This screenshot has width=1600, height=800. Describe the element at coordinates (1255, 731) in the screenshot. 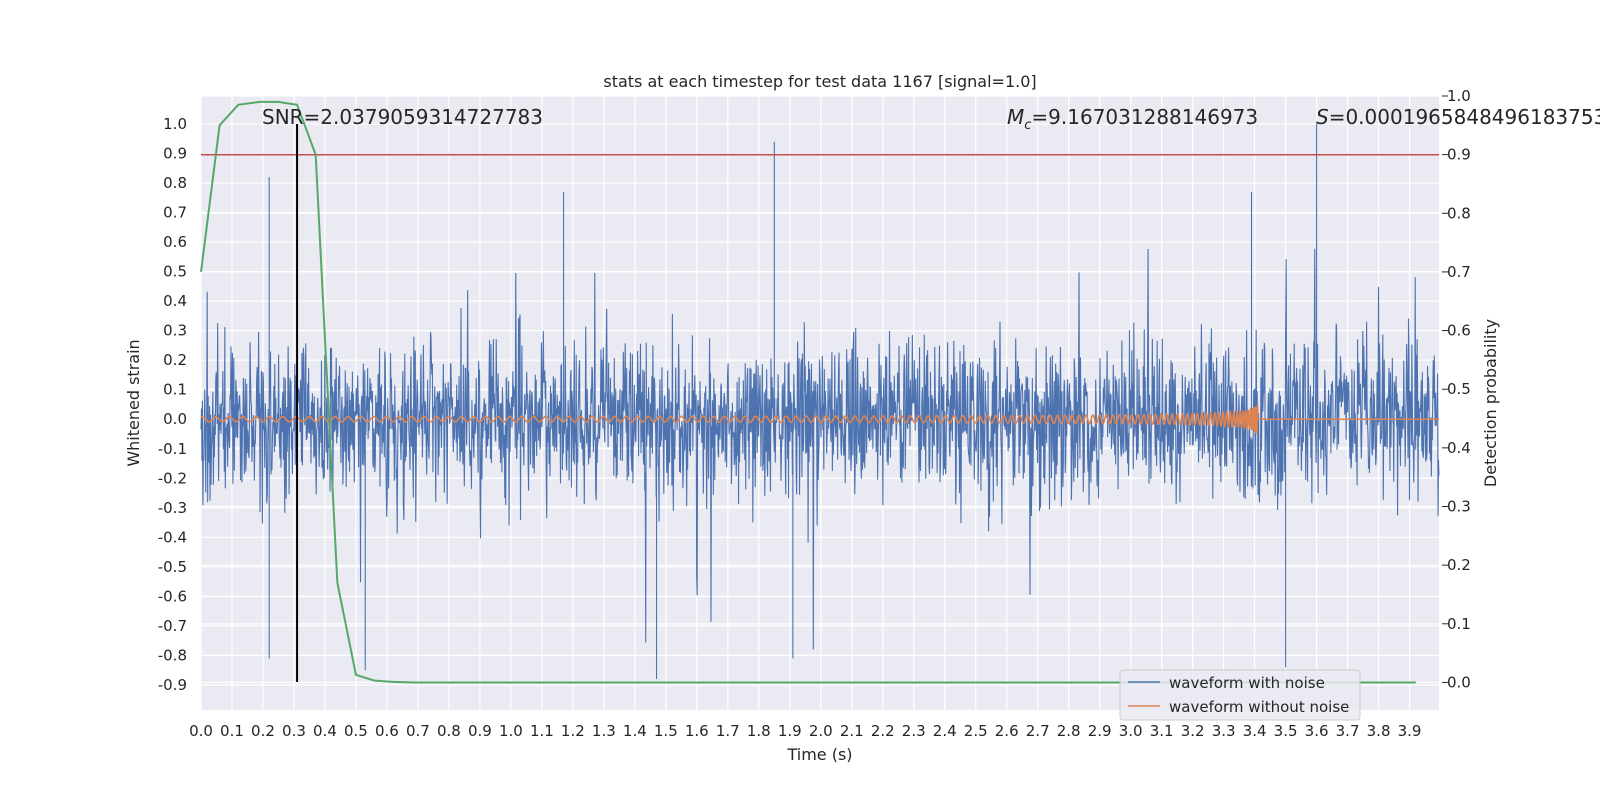

I see `x-tick-label: 3.4` at that location.